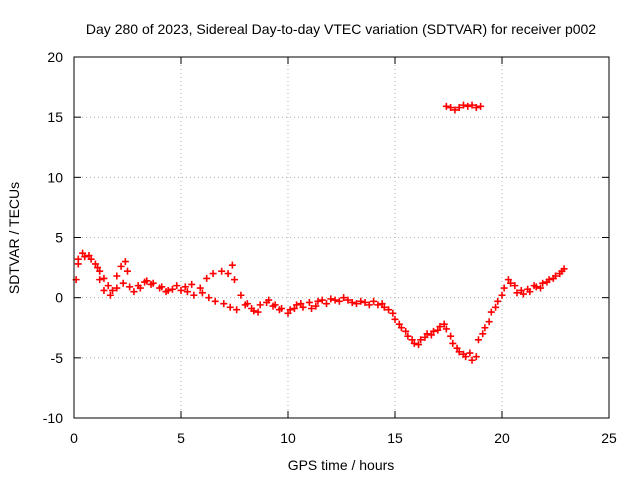 Image resolution: width=640 pixels, height=480 pixels. What do you see at coordinates (502, 438) in the screenshot?
I see `x-tick-label: 20` at bounding box center [502, 438].